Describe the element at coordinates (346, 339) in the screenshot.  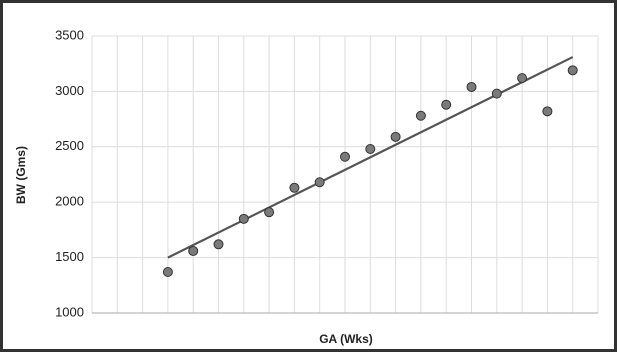
I see `x-axis-title: GA (Wks)` at that location.